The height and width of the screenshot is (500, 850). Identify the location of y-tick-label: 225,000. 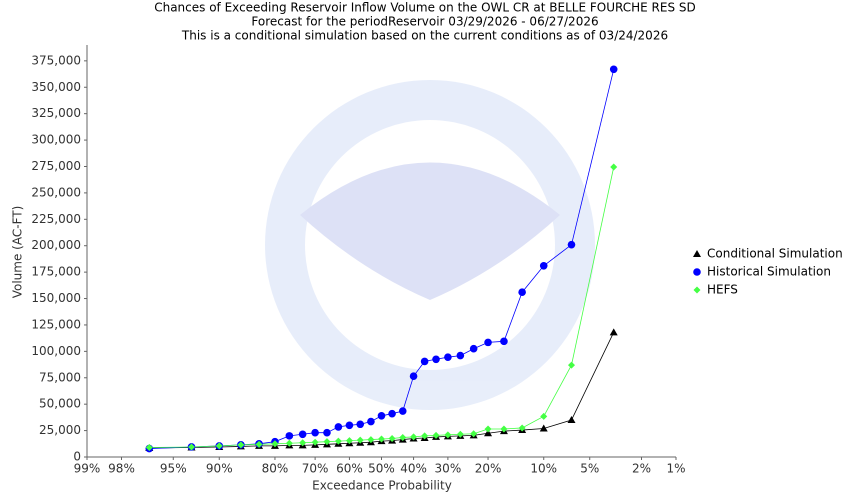
(56, 219).